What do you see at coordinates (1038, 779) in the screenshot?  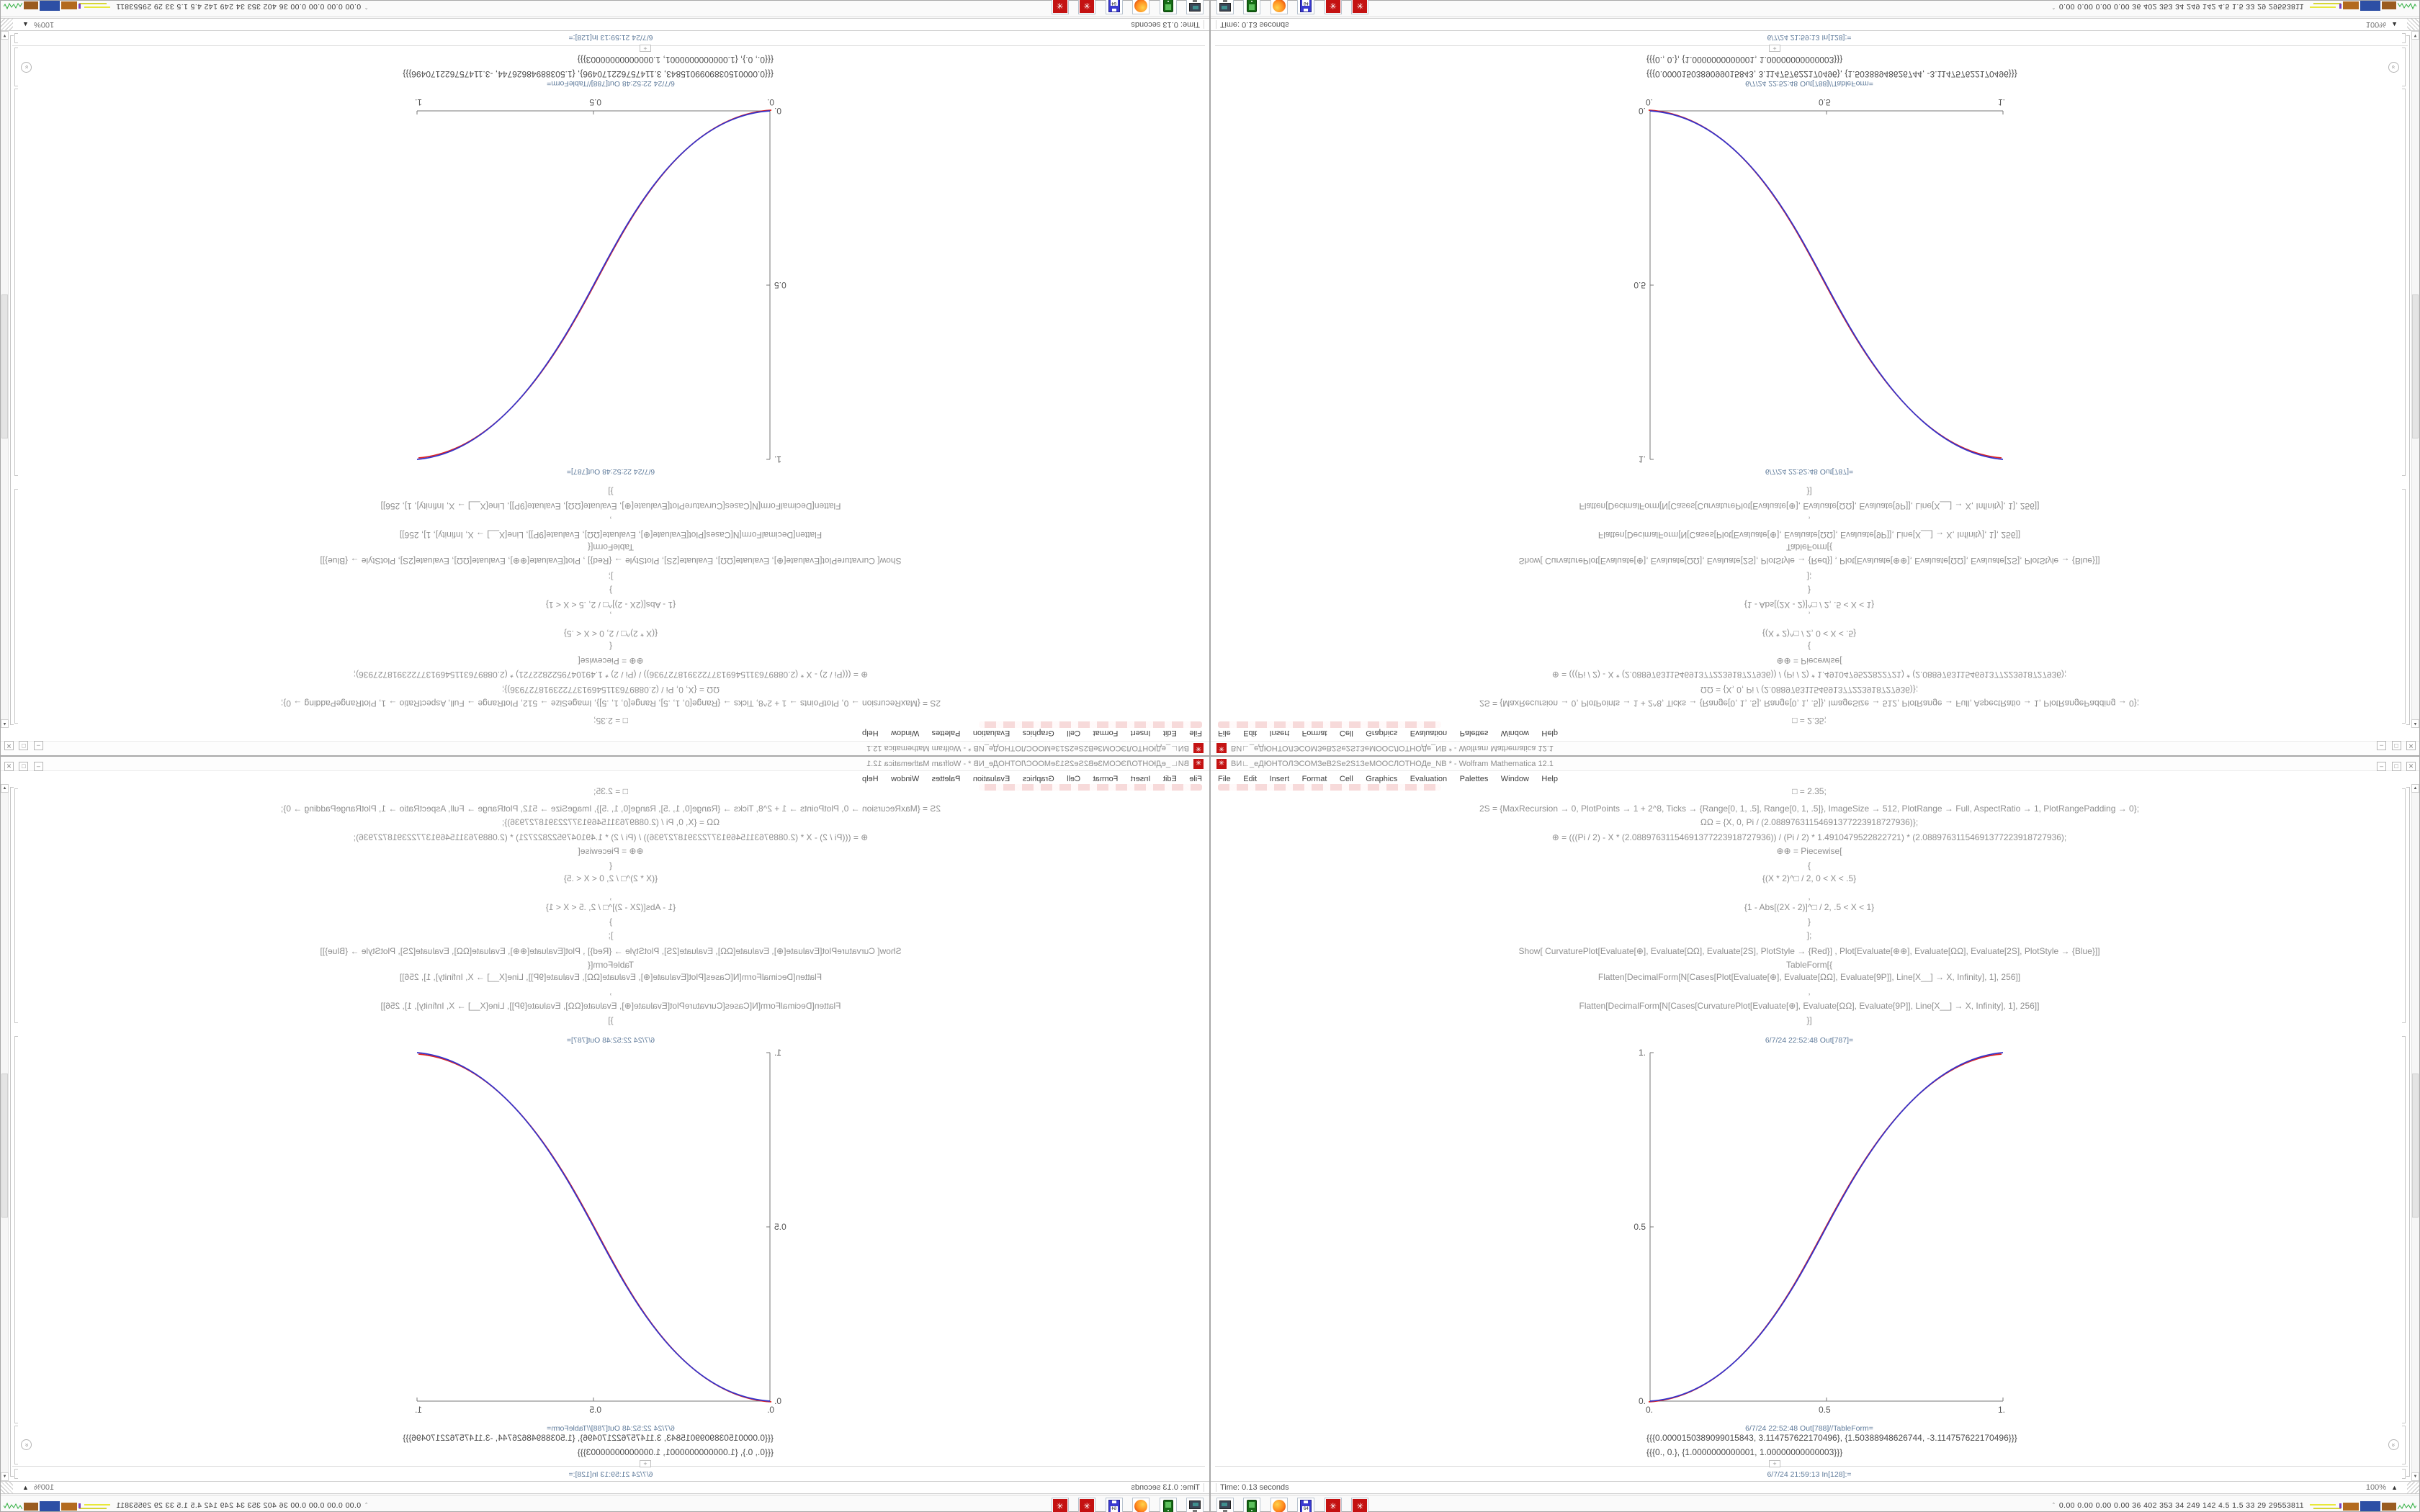 I see `menu-graphics: Graphics` at bounding box center [1038, 779].